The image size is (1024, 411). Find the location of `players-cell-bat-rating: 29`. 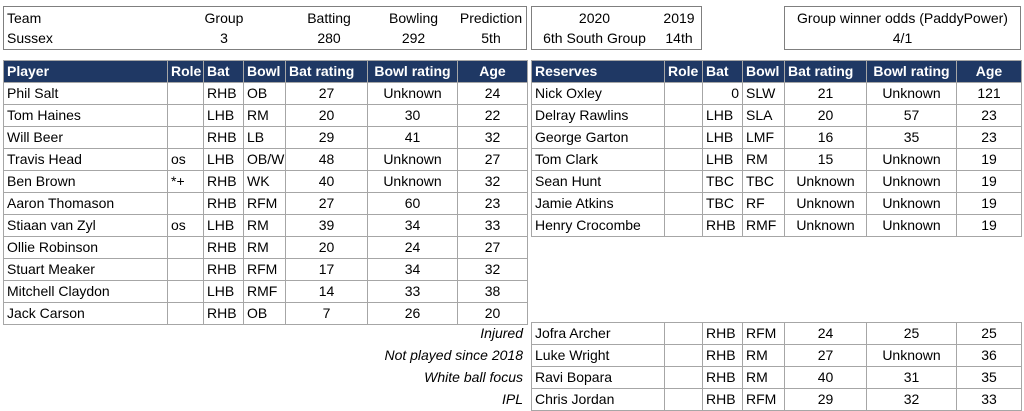

players-cell-bat-rating: 29 is located at coordinates (326, 137).